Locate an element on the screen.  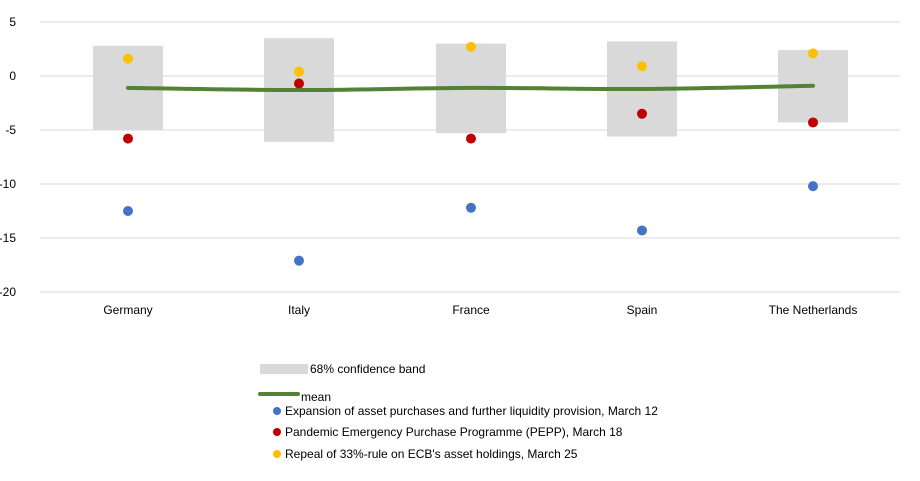
legend-mean-swatch is located at coordinates (279, 393).